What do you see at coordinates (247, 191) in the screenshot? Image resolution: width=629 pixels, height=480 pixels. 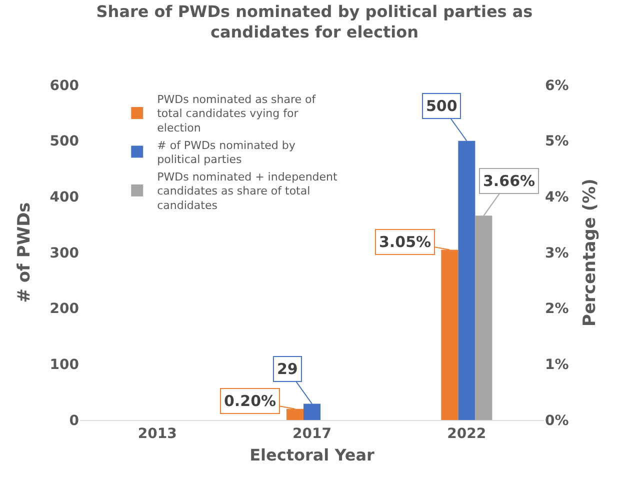 I see `legend-label: PWDs nominated + independent candidates as share of total candidates` at bounding box center [247, 191].